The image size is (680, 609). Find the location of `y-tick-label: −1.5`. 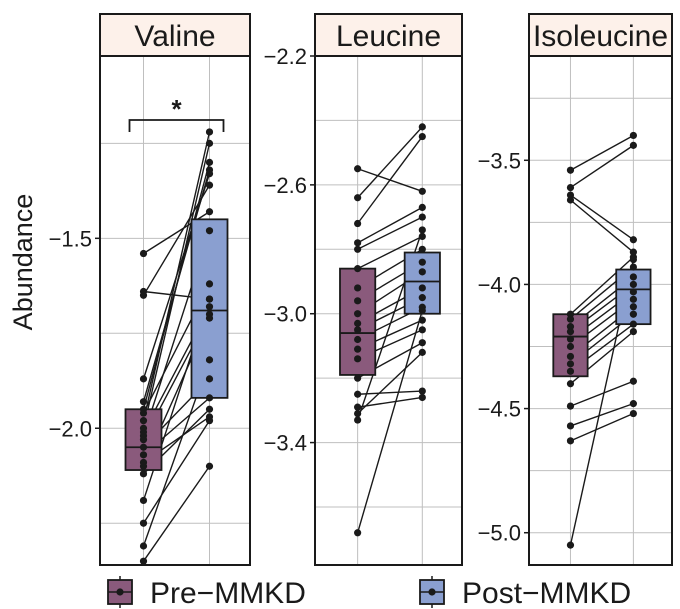

y-tick-label: −1.5 is located at coordinates (70, 238).